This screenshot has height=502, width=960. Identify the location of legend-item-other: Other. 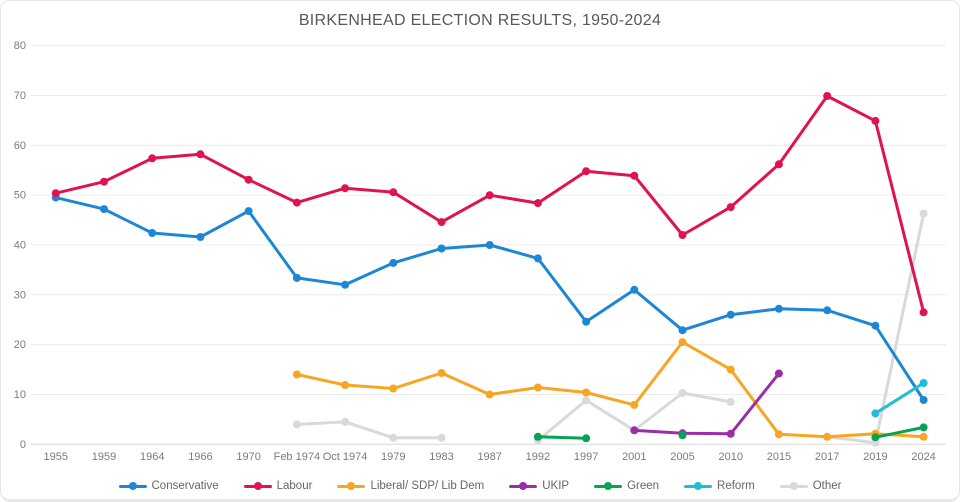
(810, 486).